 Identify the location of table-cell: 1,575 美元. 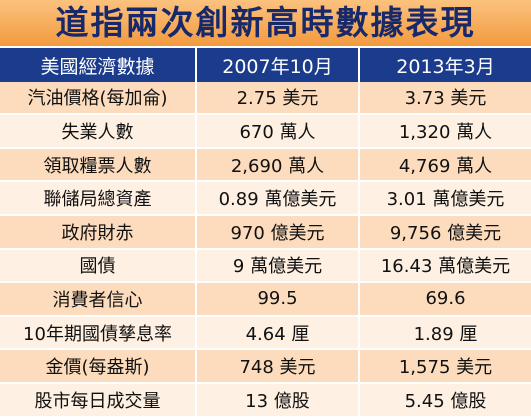
(445, 367).